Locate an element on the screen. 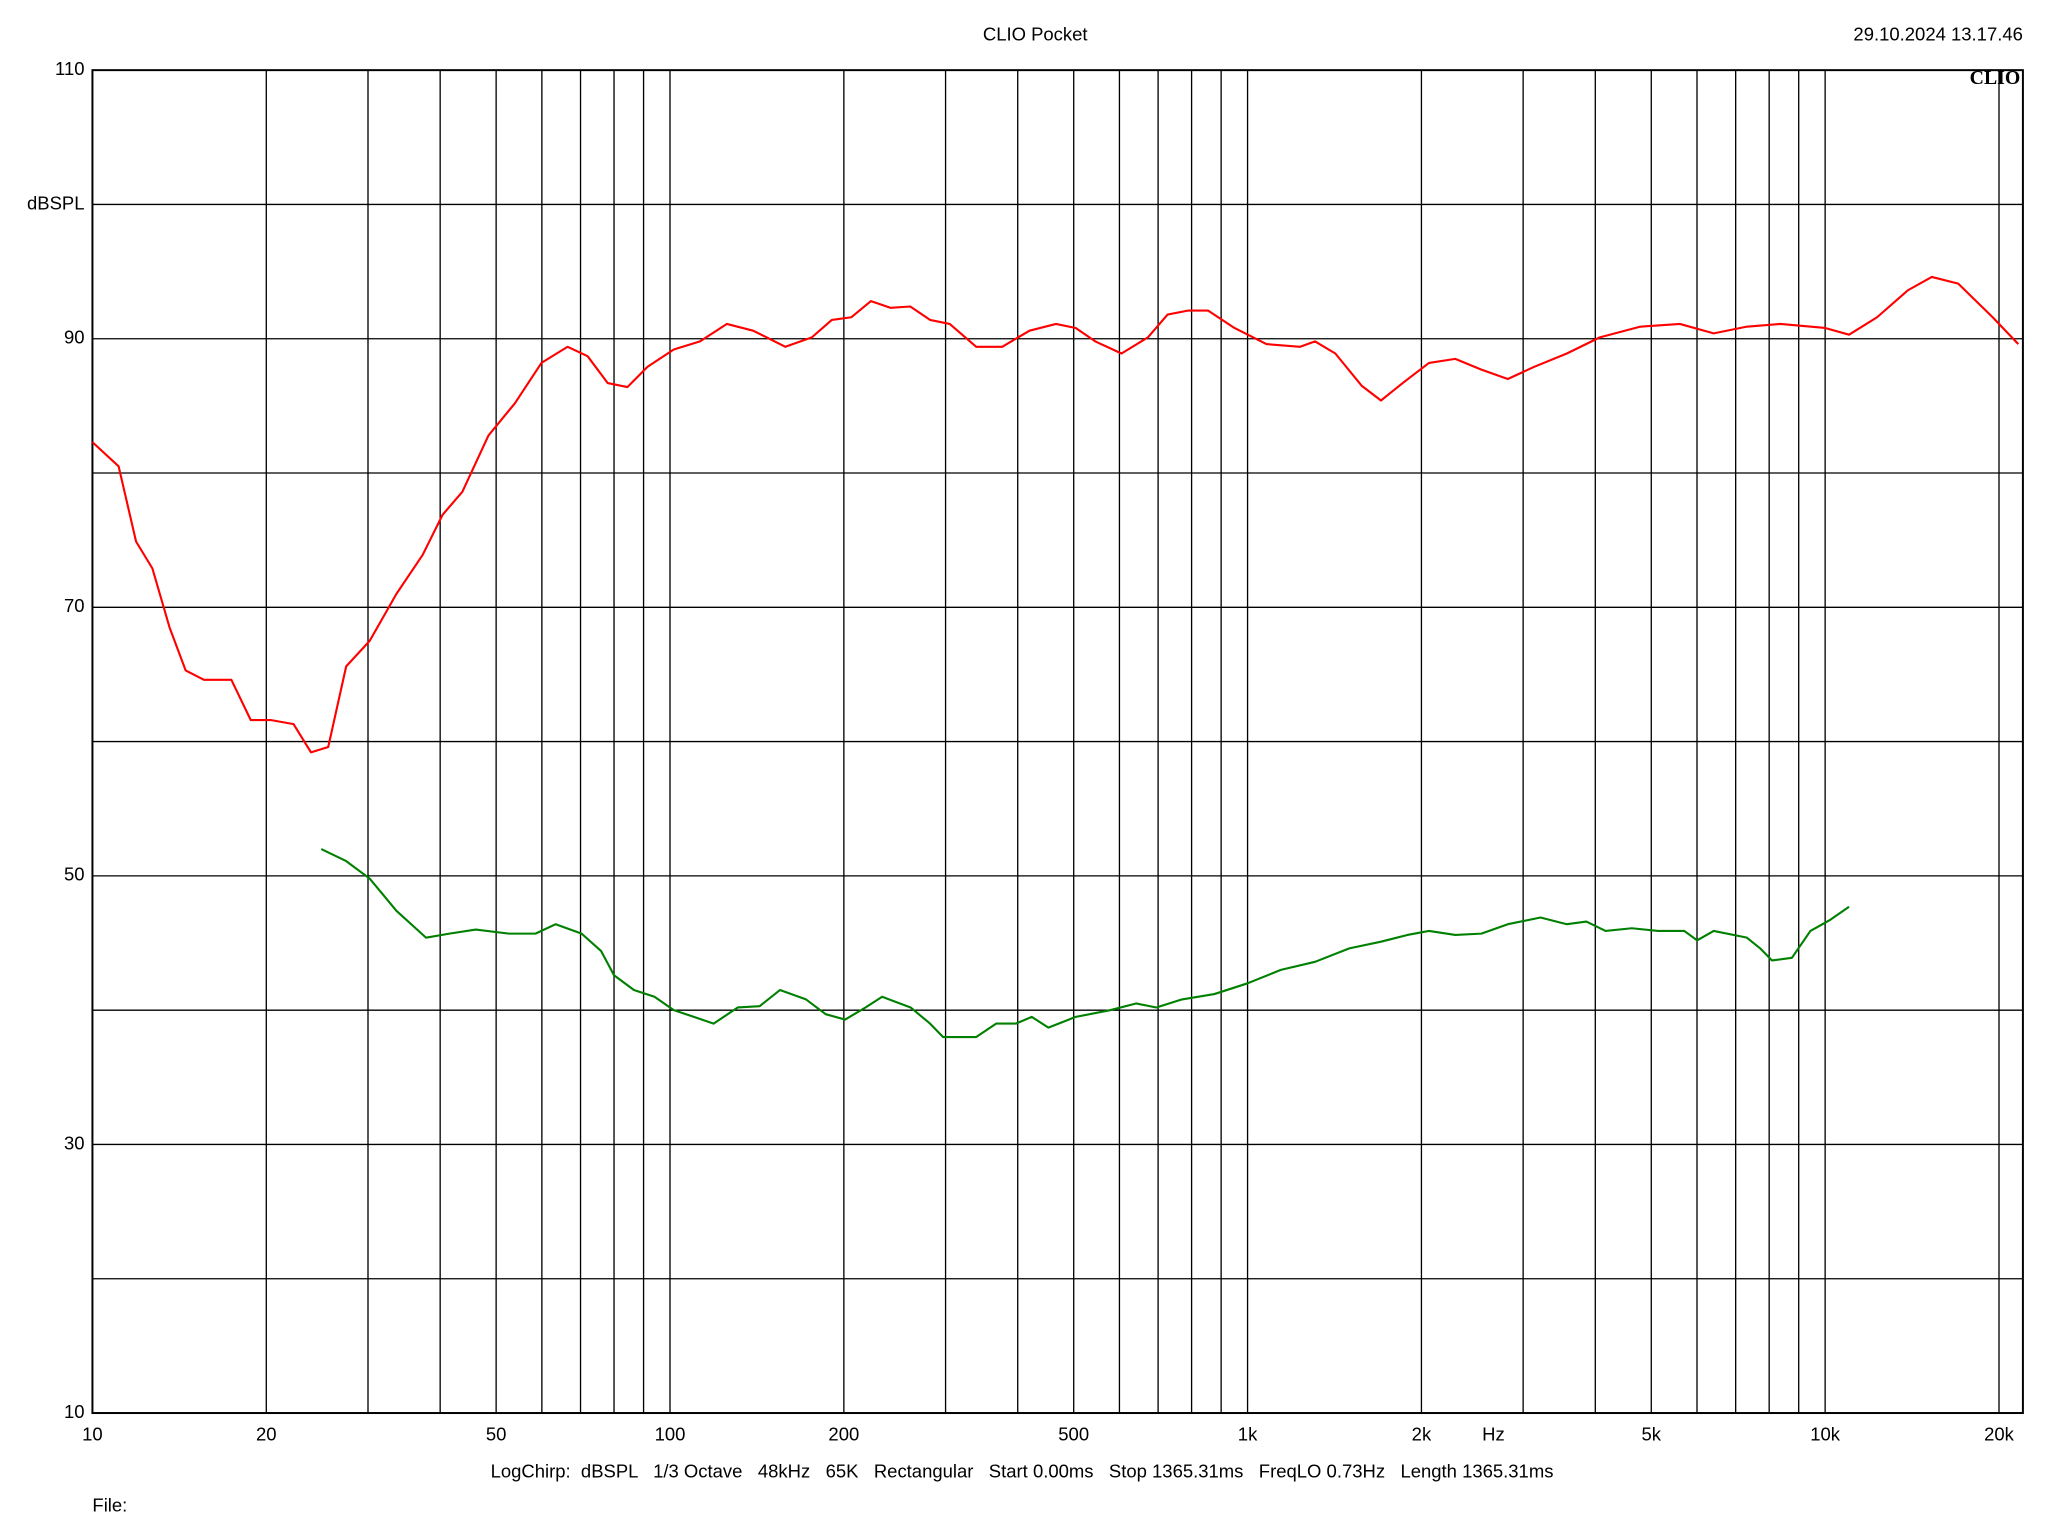  x-tick-label: 20k is located at coordinates (1999, 1433).